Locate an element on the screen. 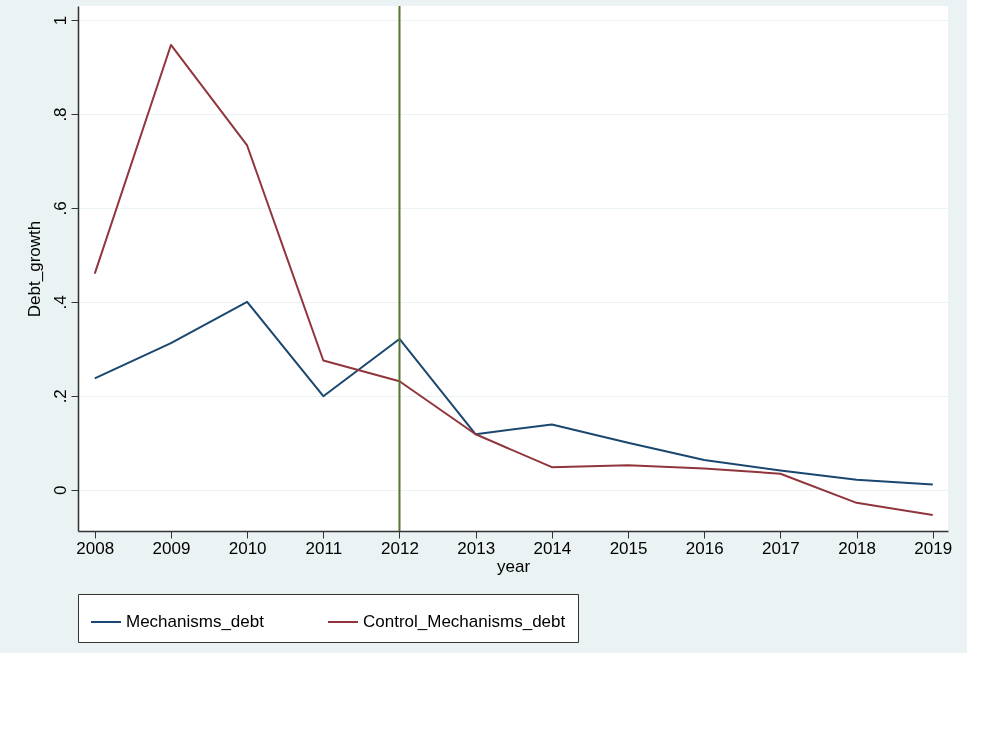  y-tick-label: 0 is located at coordinates (60, 490).